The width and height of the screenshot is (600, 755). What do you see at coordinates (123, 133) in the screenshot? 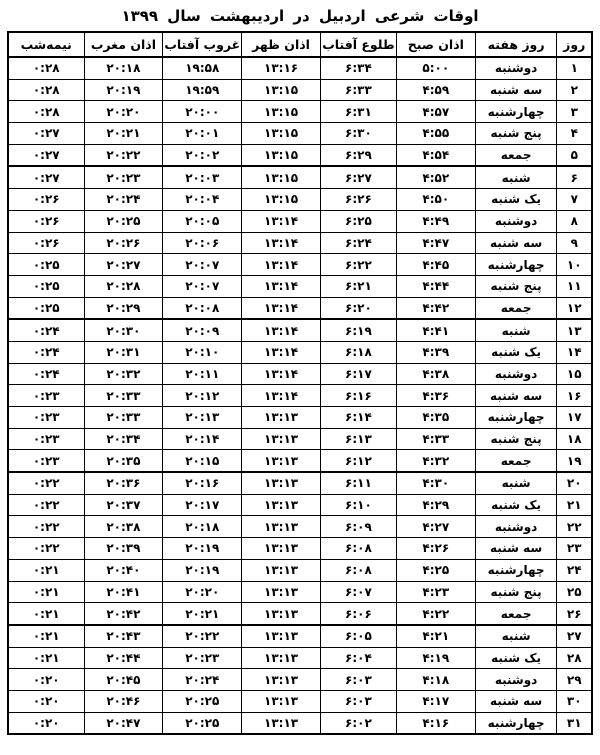
I see `cell-maghrib-azan: ۲۰:۲۱` at bounding box center [123, 133].